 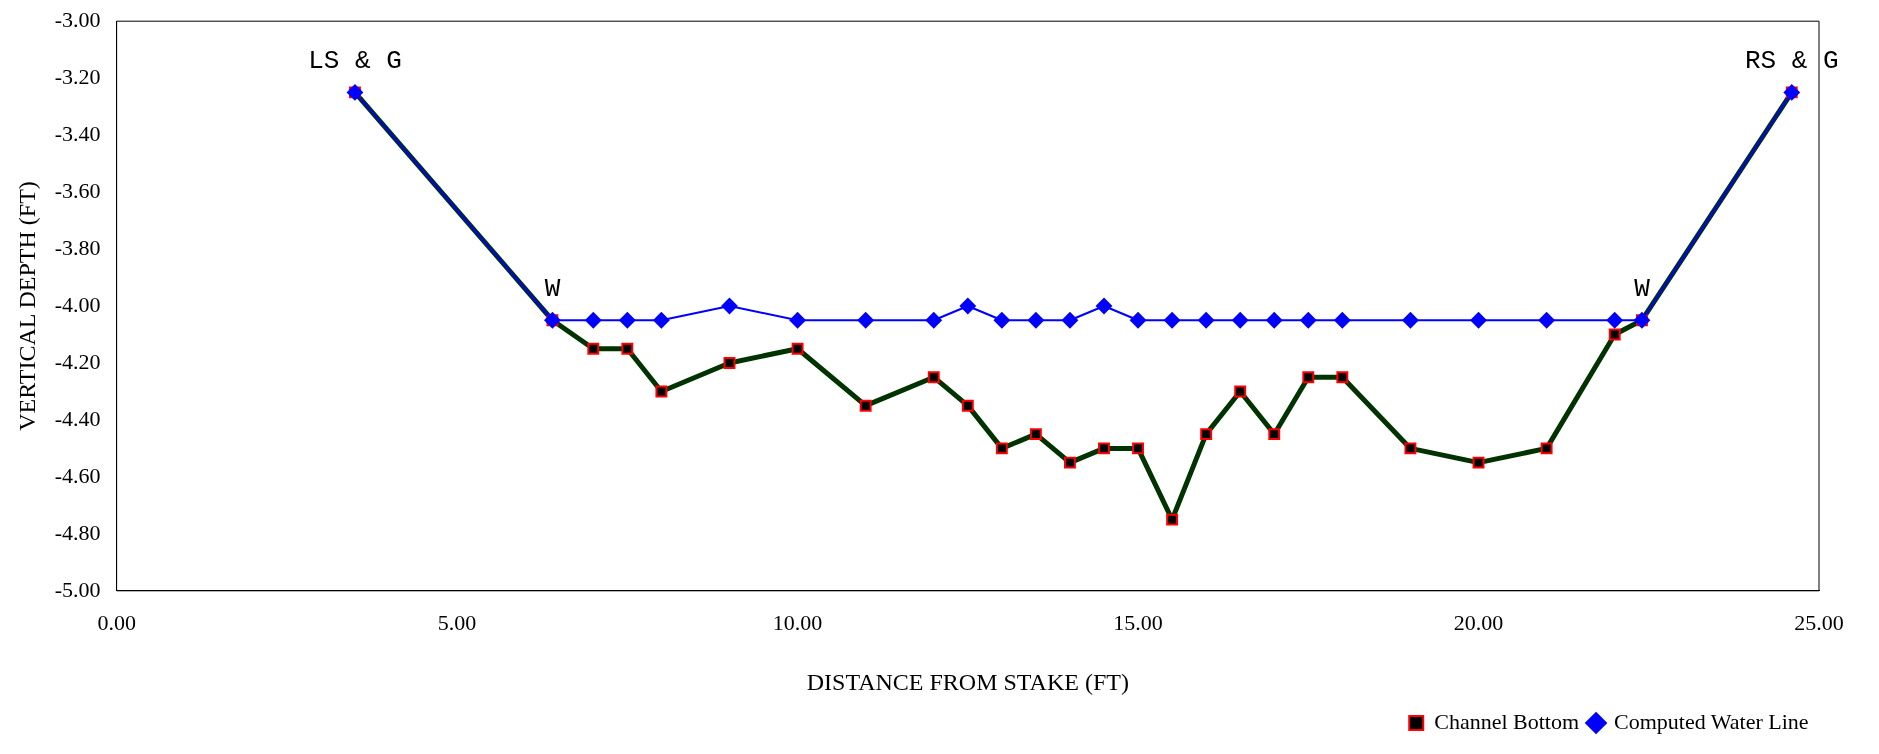 What do you see at coordinates (77, 133) in the screenshot?
I see `y-tick-label: -3.40` at bounding box center [77, 133].